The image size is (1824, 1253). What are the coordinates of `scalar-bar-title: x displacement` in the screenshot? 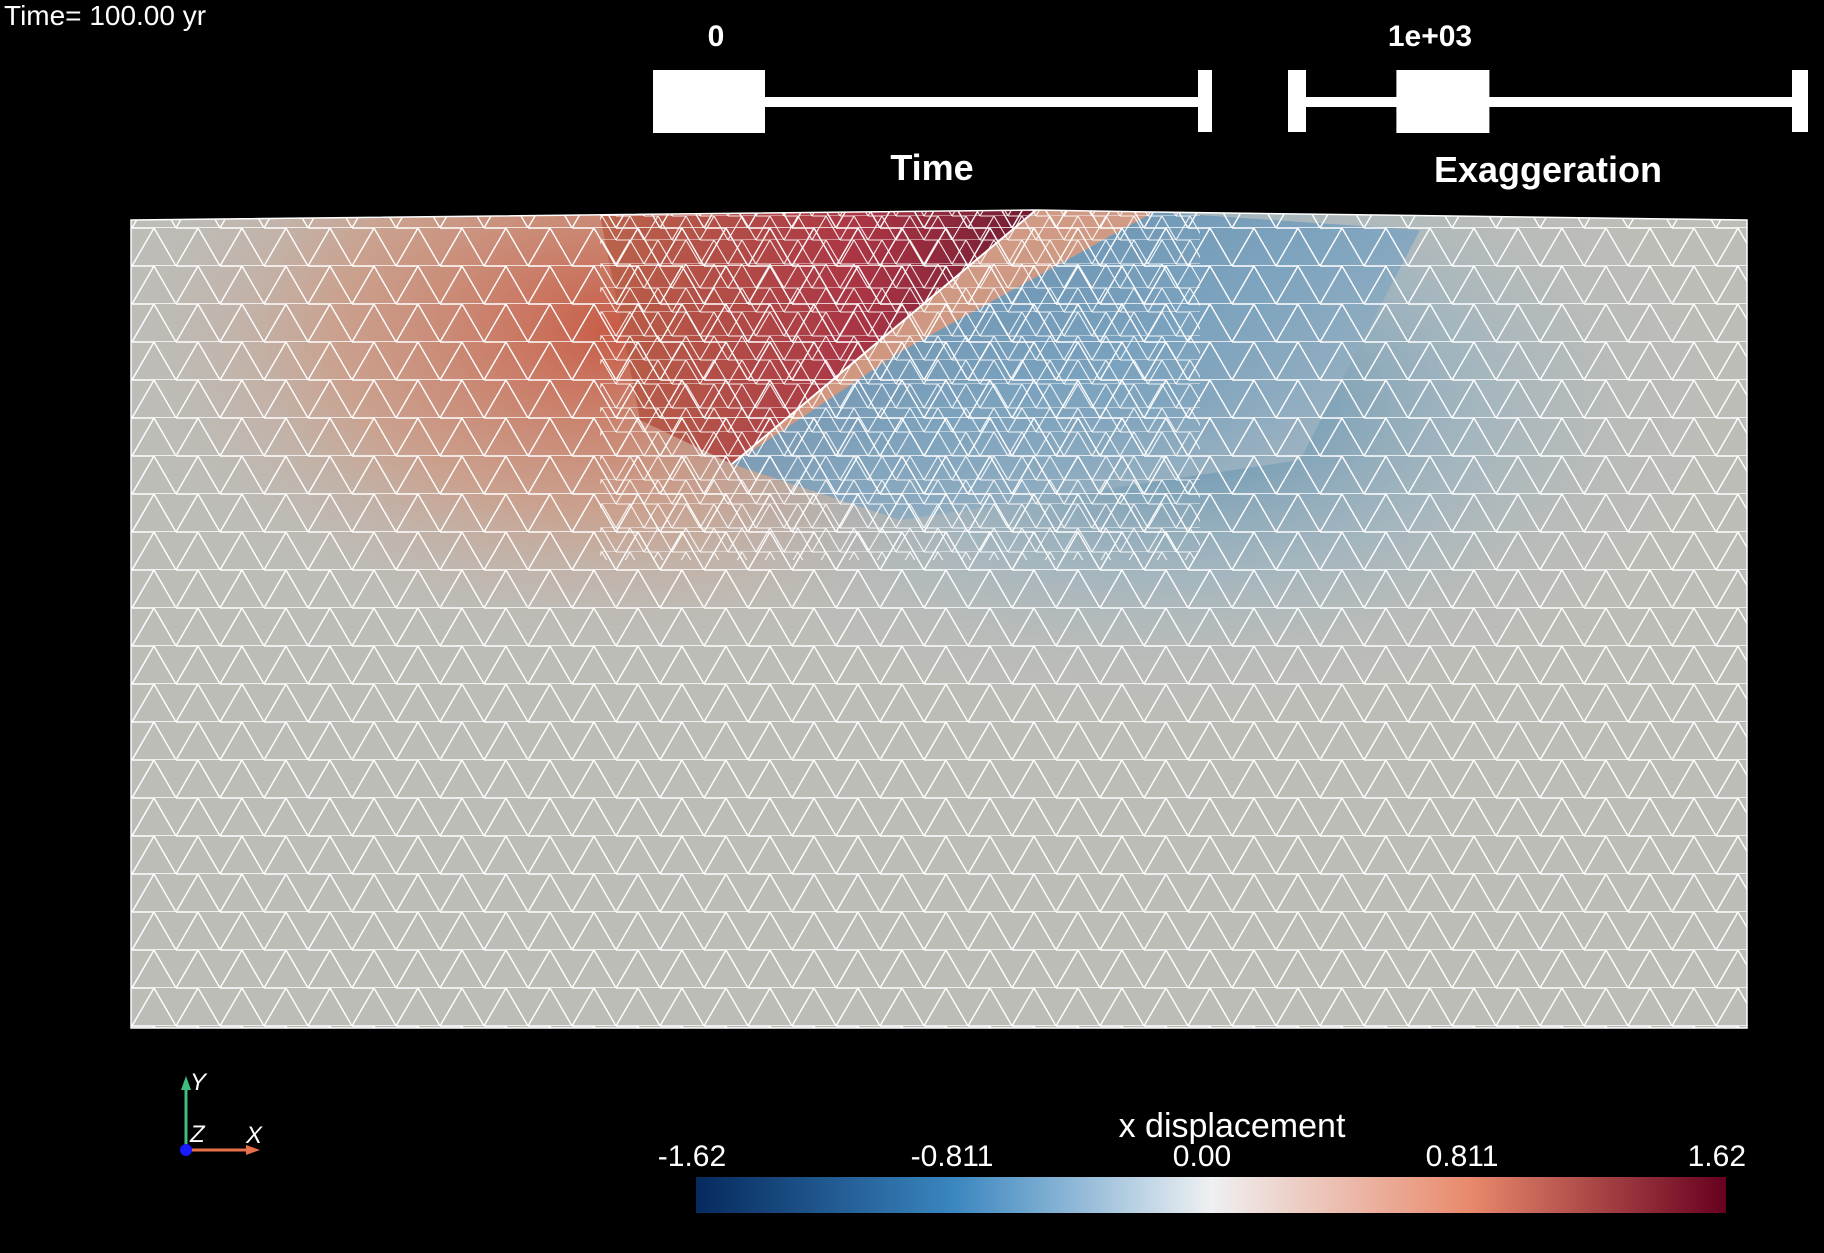 It's located at (1232, 1126).